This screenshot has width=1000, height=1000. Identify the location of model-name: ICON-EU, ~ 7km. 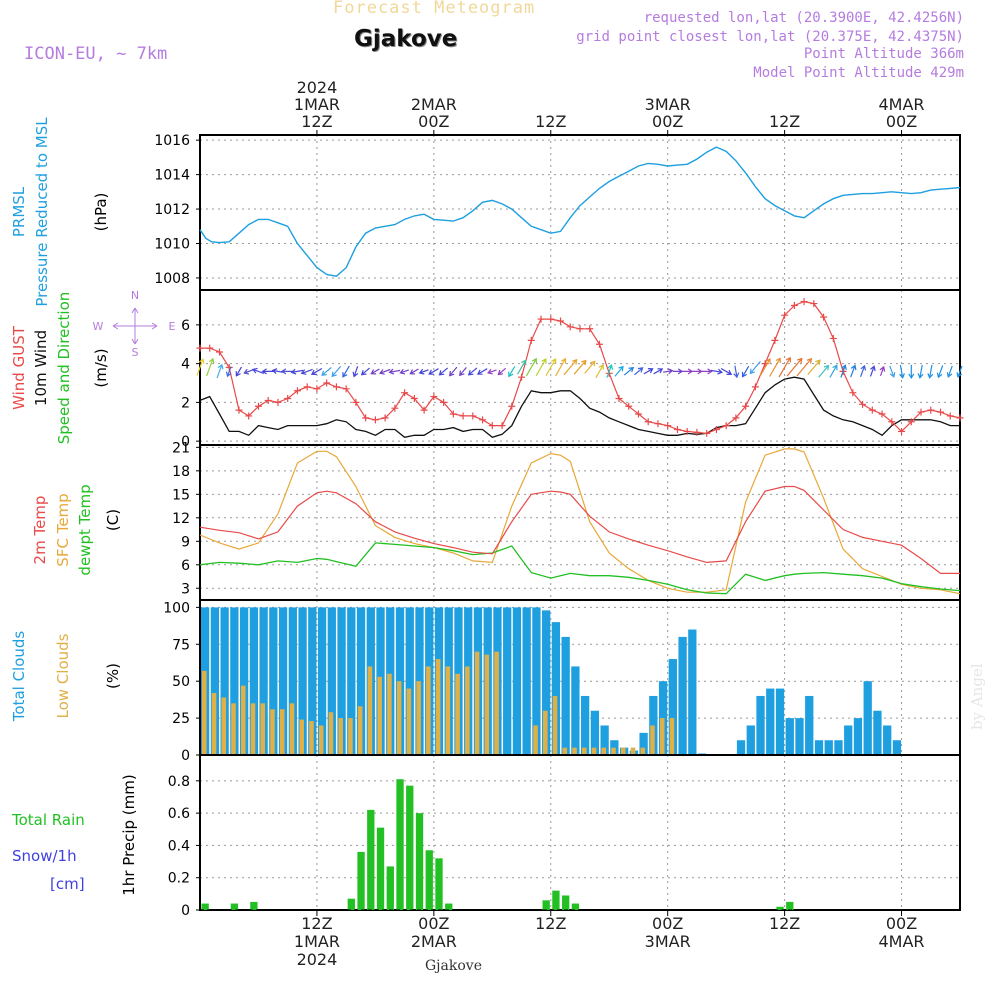
(96, 54).